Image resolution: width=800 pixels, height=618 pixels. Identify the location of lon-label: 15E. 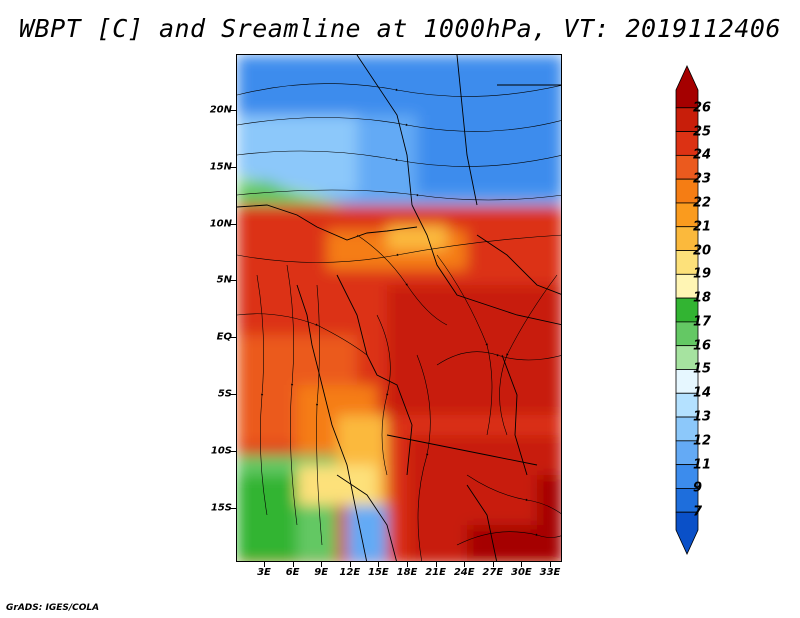
(378, 572).